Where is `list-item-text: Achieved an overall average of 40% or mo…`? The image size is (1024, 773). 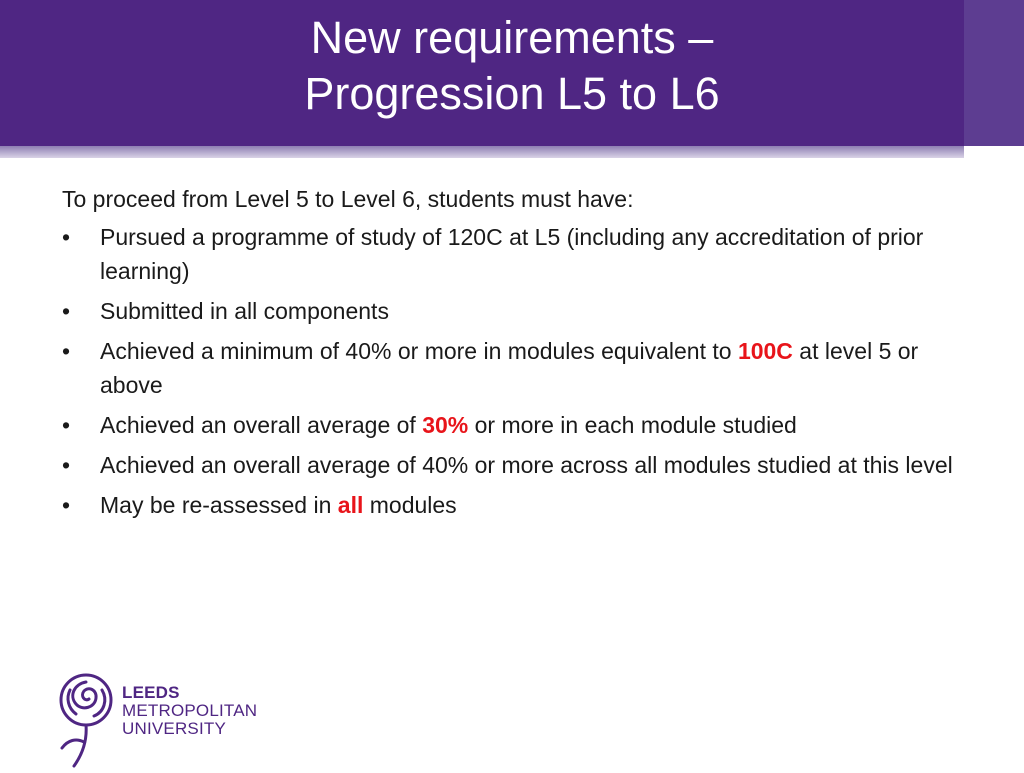
list-item-text: Achieved an overall average of 40% or mo… is located at coordinates (526, 465).